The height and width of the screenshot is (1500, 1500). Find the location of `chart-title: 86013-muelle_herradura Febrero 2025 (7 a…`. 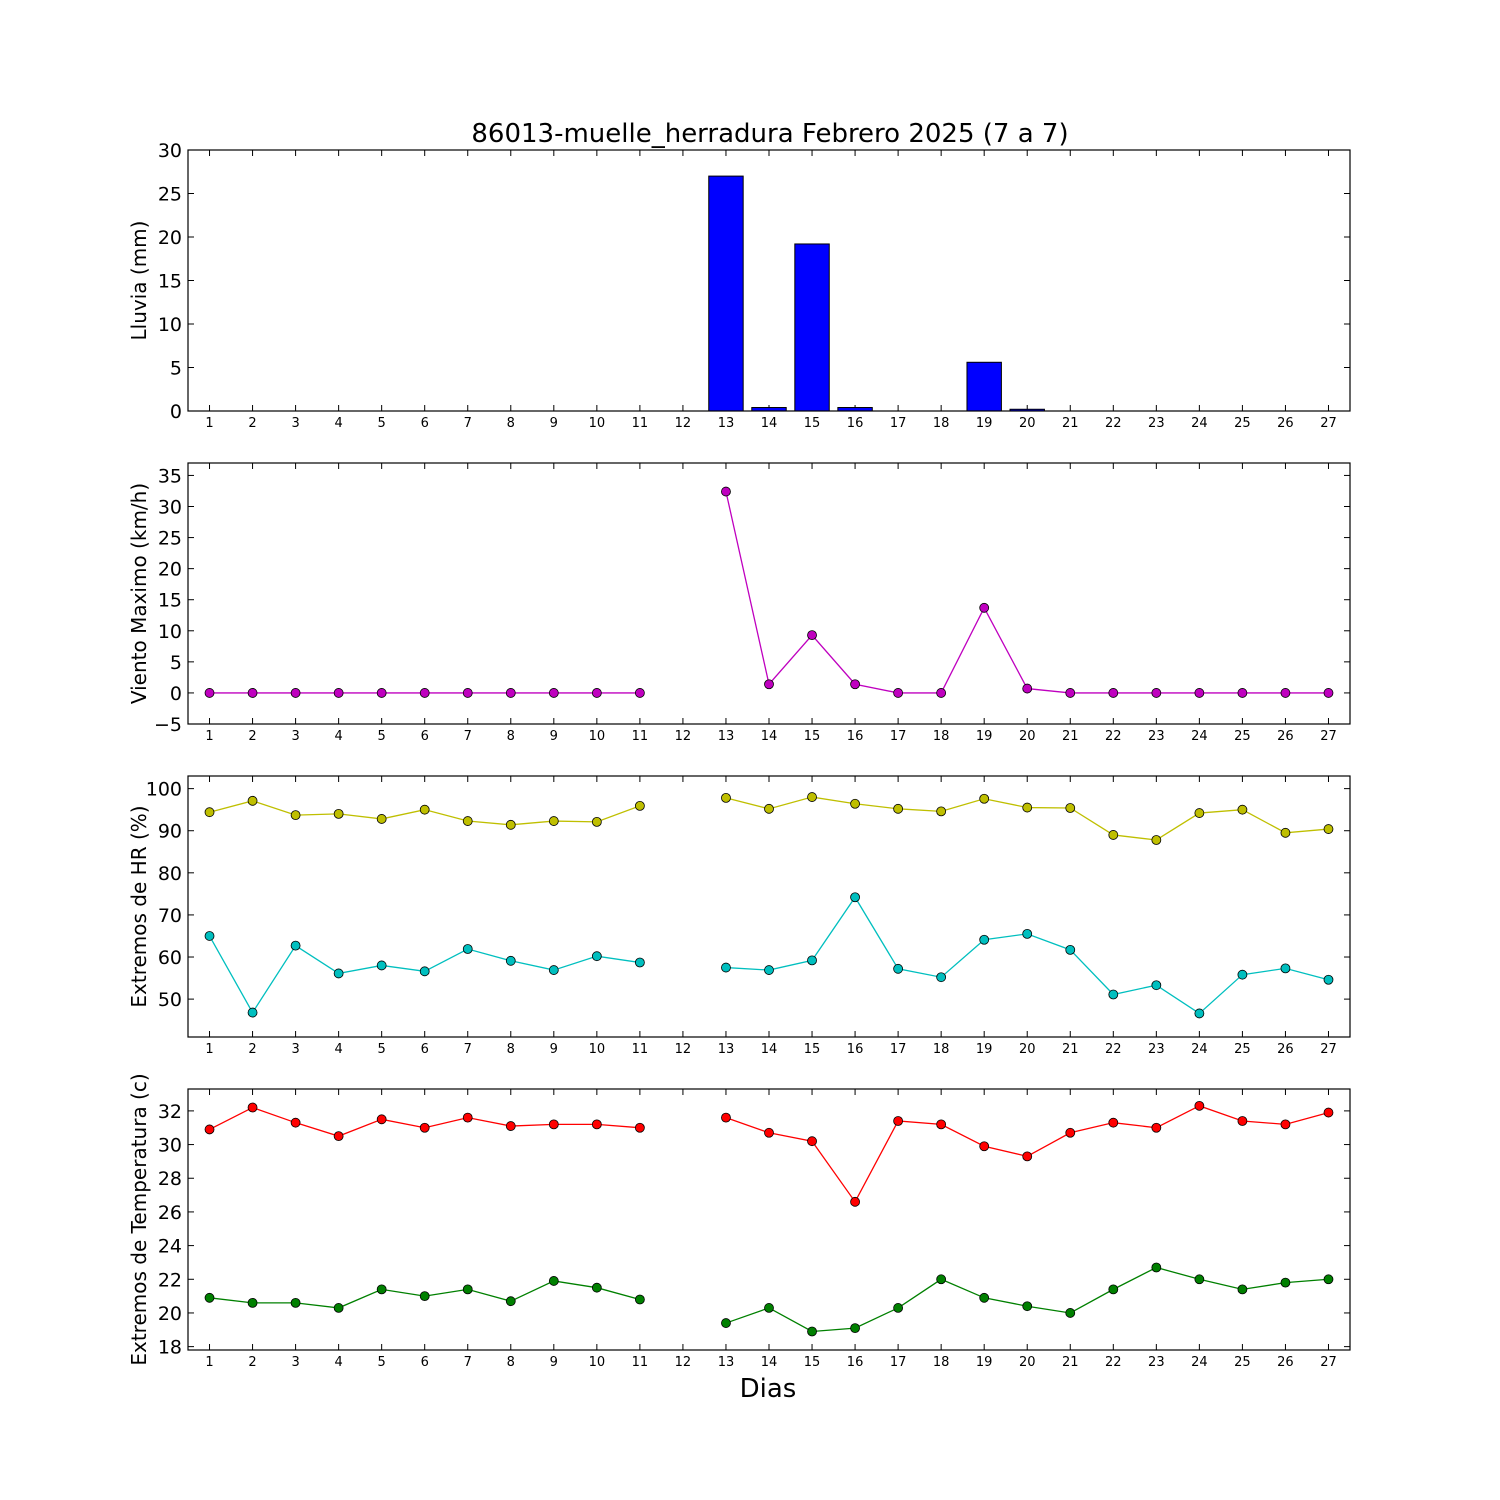

chart-title: 86013-muelle_herradura Febrero 2025 (7 a… is located at coordinates (769, 134).